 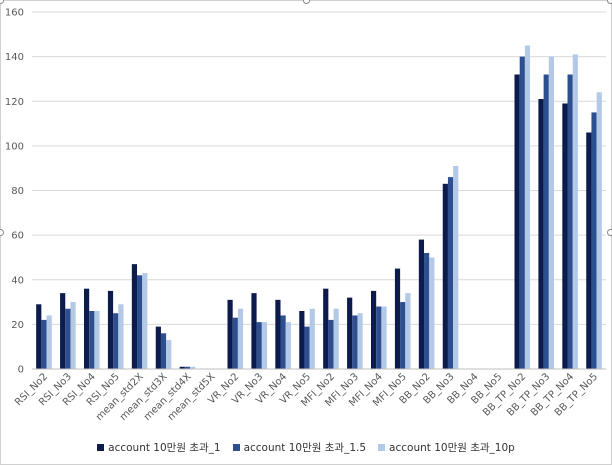 I want to click on legend-label: account 10만원 초과_1.5, so click(x=305, y=448).